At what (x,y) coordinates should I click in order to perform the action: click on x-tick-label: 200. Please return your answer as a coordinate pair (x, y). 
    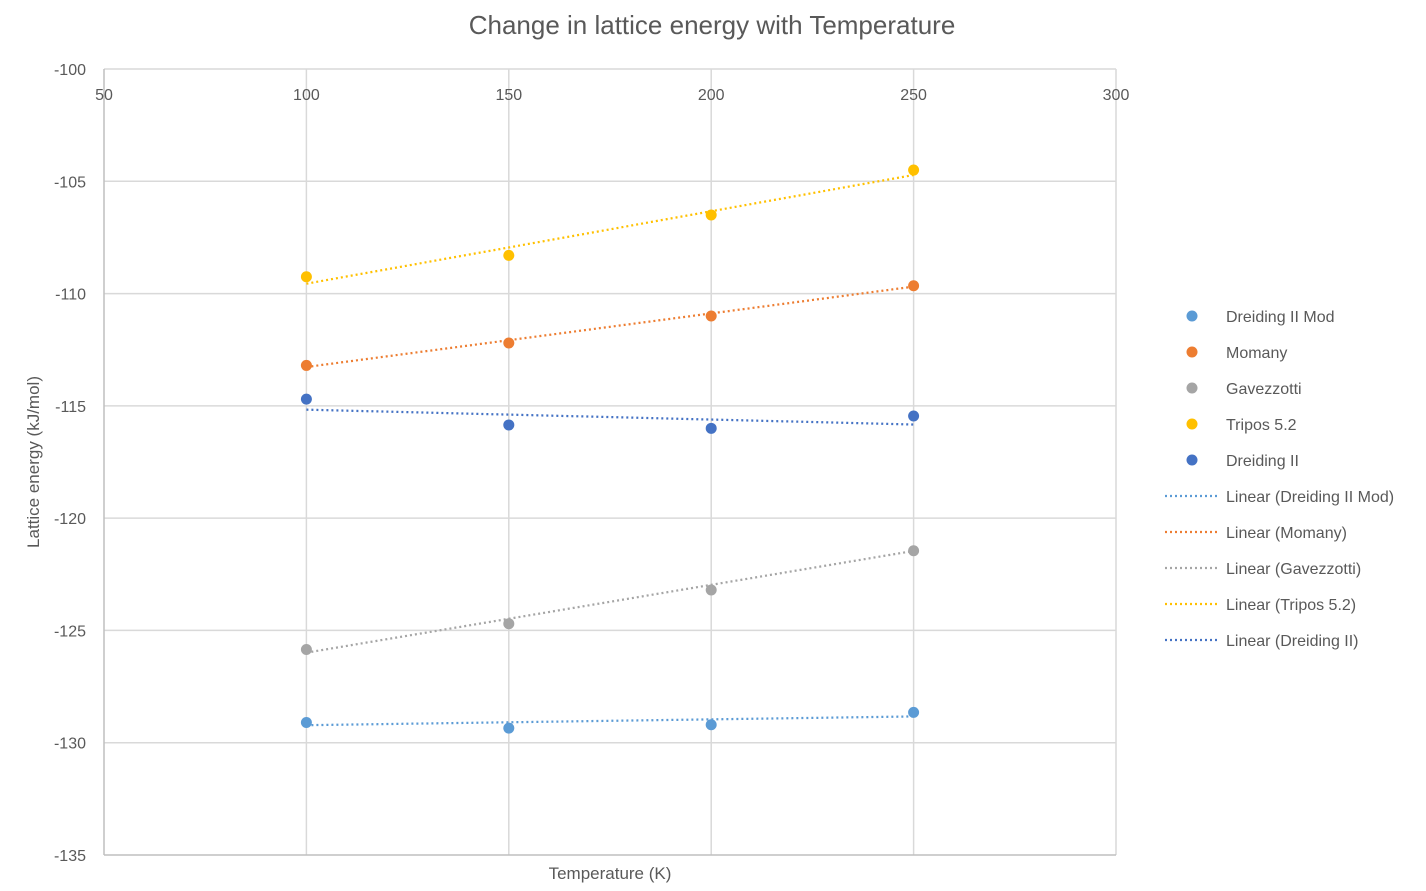
    Looking at the image, I should click on (711, 95).